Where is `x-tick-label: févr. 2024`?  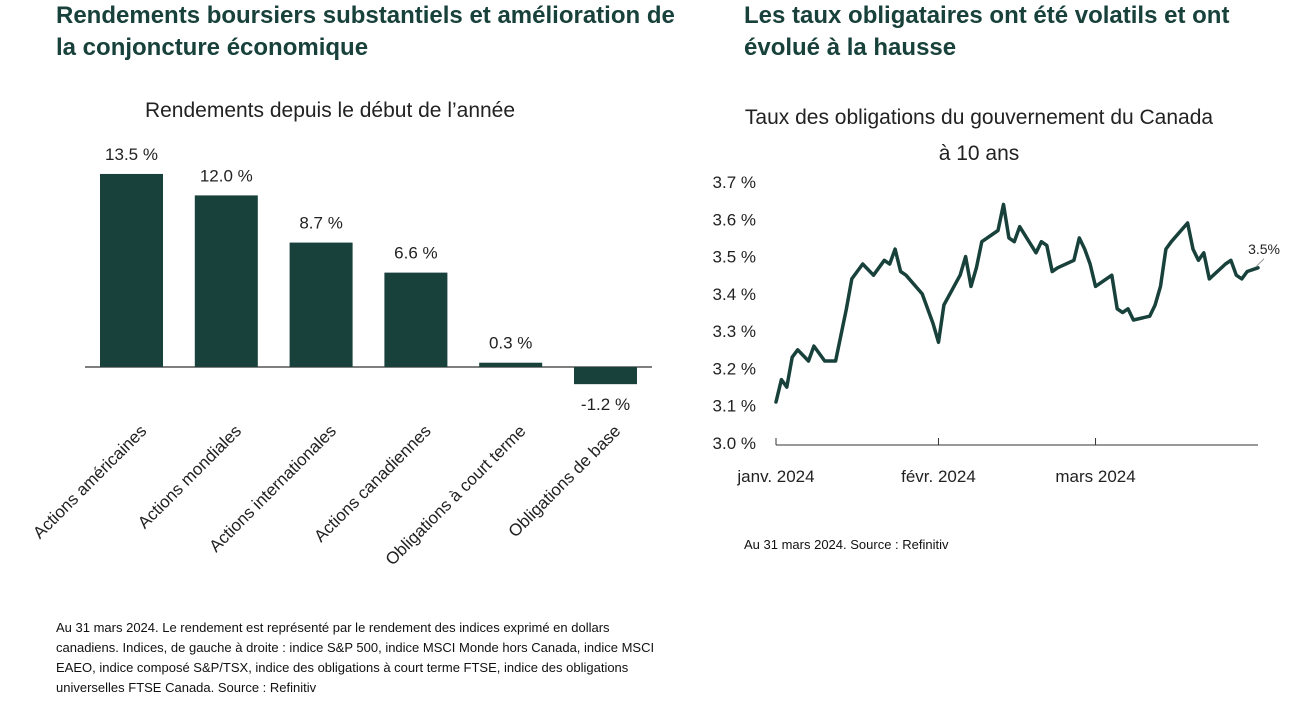 x-tick-label: févr. 2024 is located at coordinates (938, 476).